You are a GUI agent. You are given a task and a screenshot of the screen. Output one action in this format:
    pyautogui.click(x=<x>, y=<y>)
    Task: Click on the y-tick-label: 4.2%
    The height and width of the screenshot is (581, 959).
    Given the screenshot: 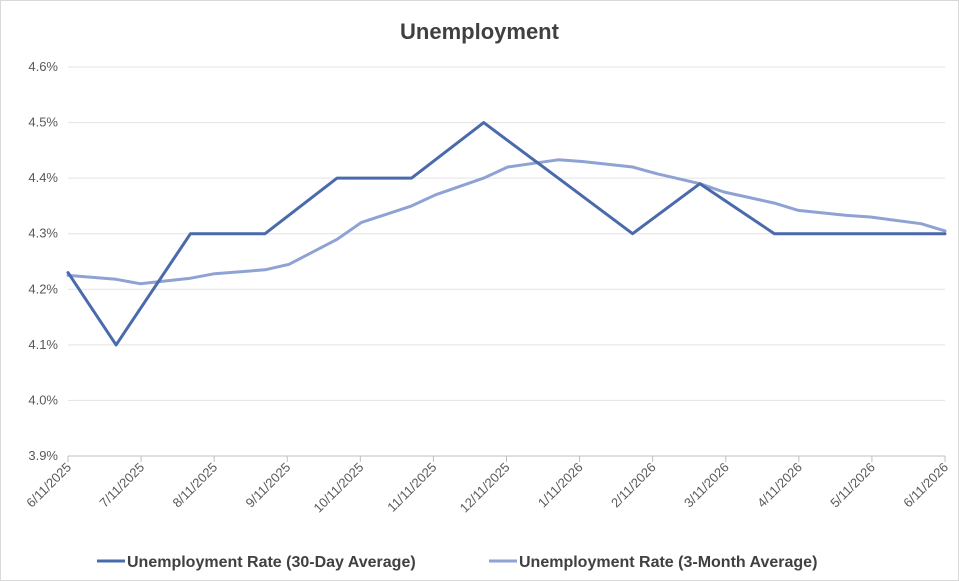 What is the action you would take?
    pyautogui.click(x=43, y=288)
    